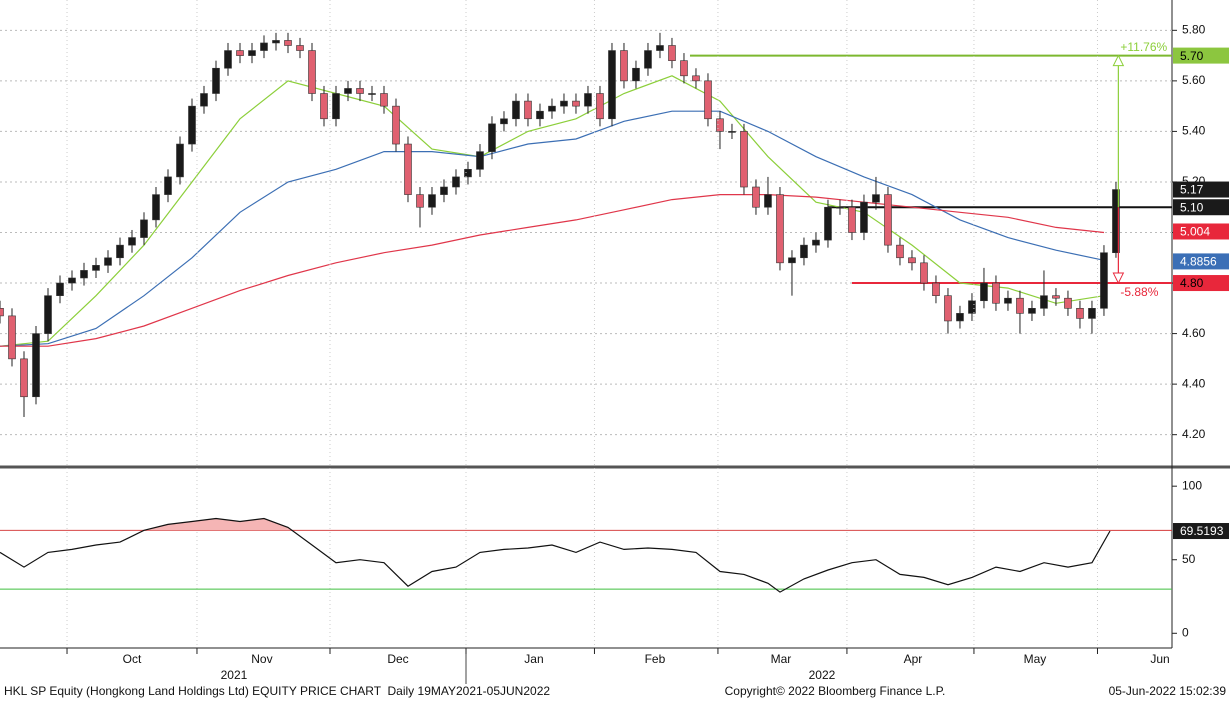 The height and width of the screenshot is (701, 1230). What do you see at coordinates (1192, 283) in the screenshot?
I see `price-tag-label: 4.80` at bounding box center [1192, 283].